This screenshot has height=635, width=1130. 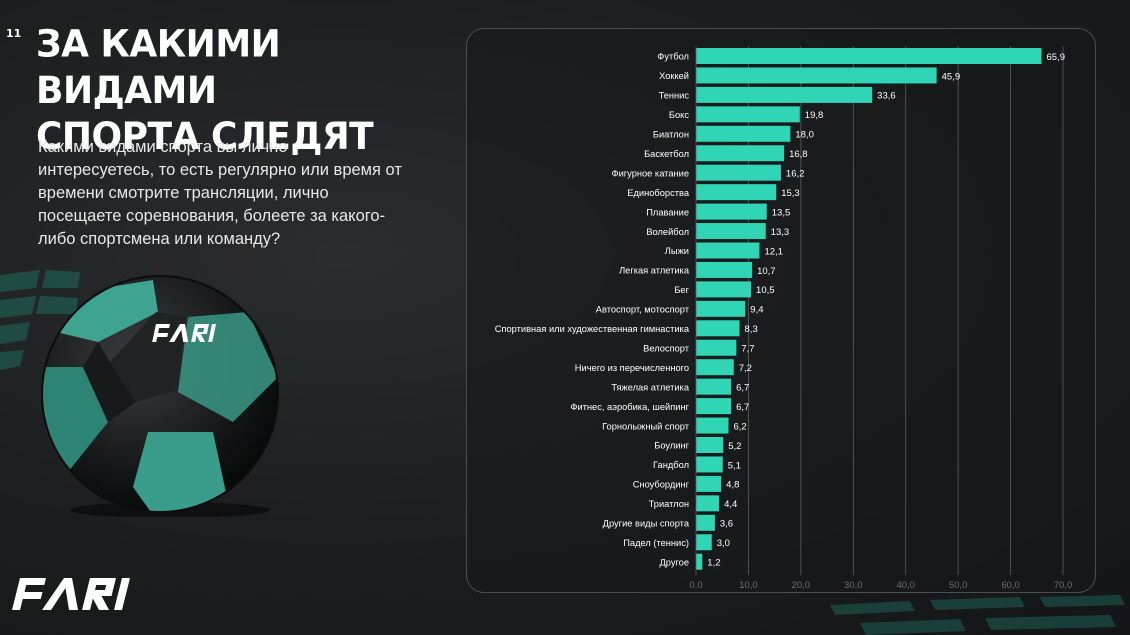 I want to click on category-label: Боулинг, so click(x=671, y=446).